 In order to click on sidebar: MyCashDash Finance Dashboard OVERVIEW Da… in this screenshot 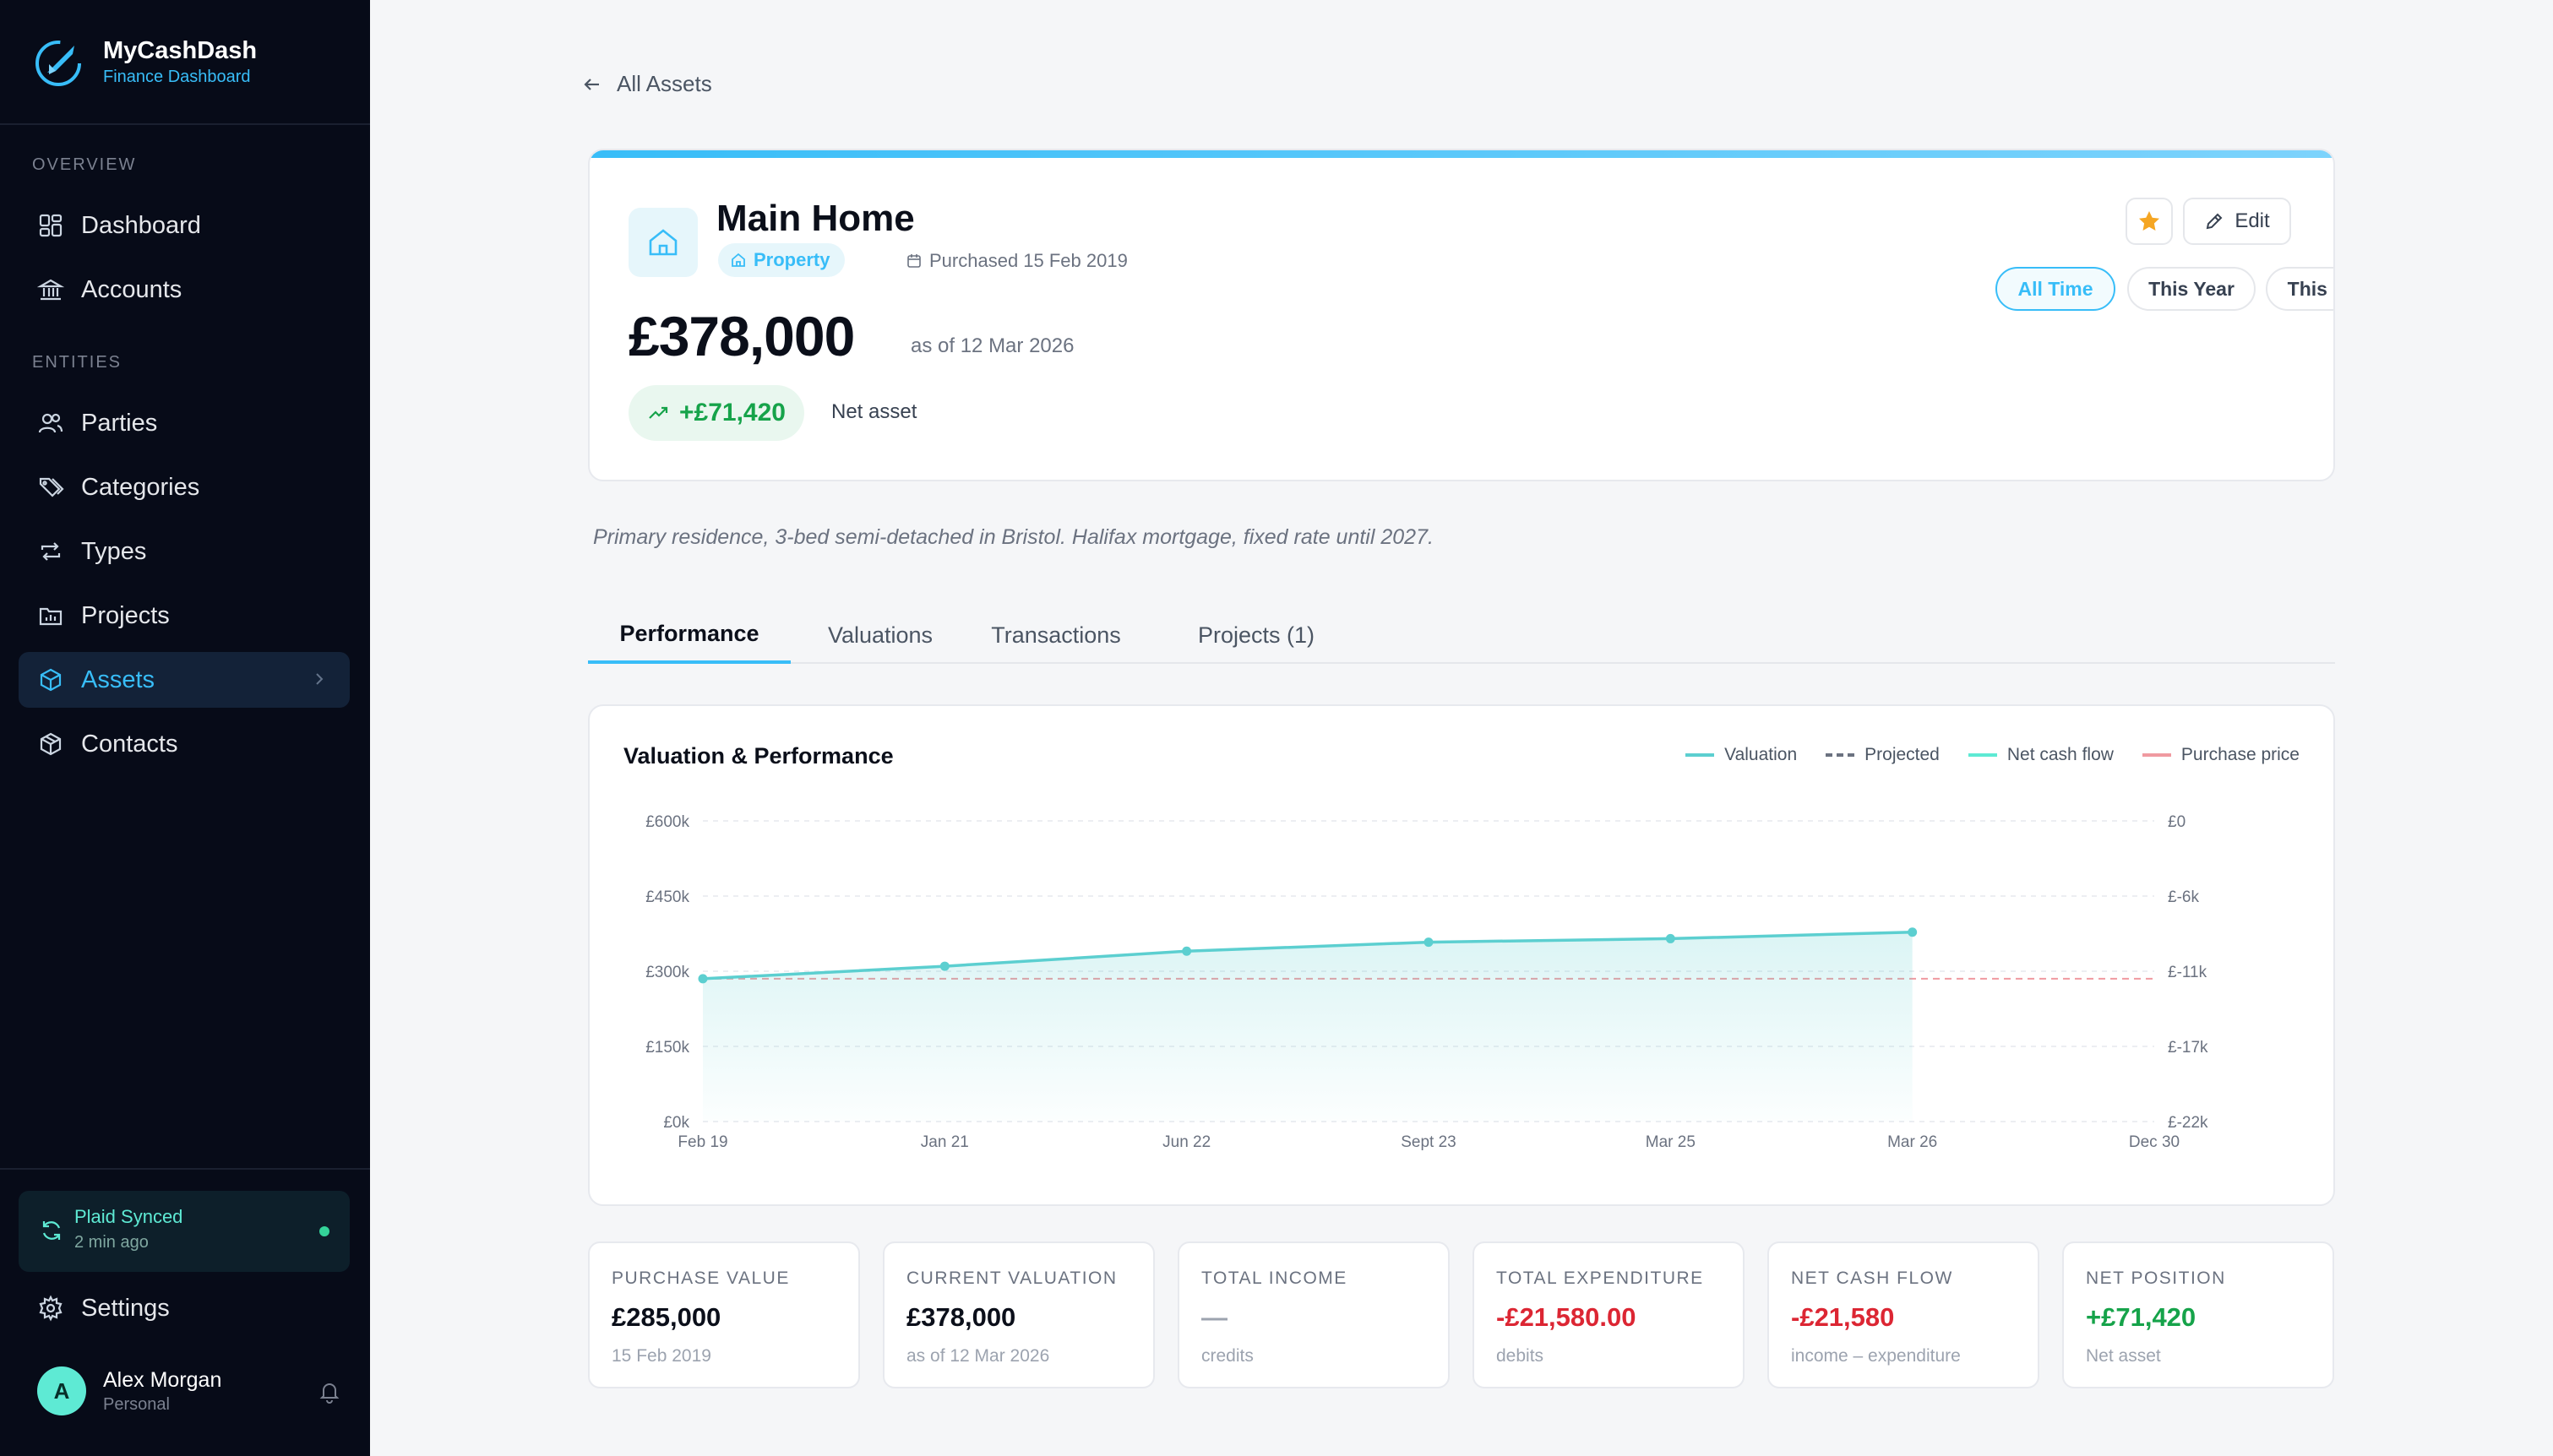, I will do `click(185, 728)`.